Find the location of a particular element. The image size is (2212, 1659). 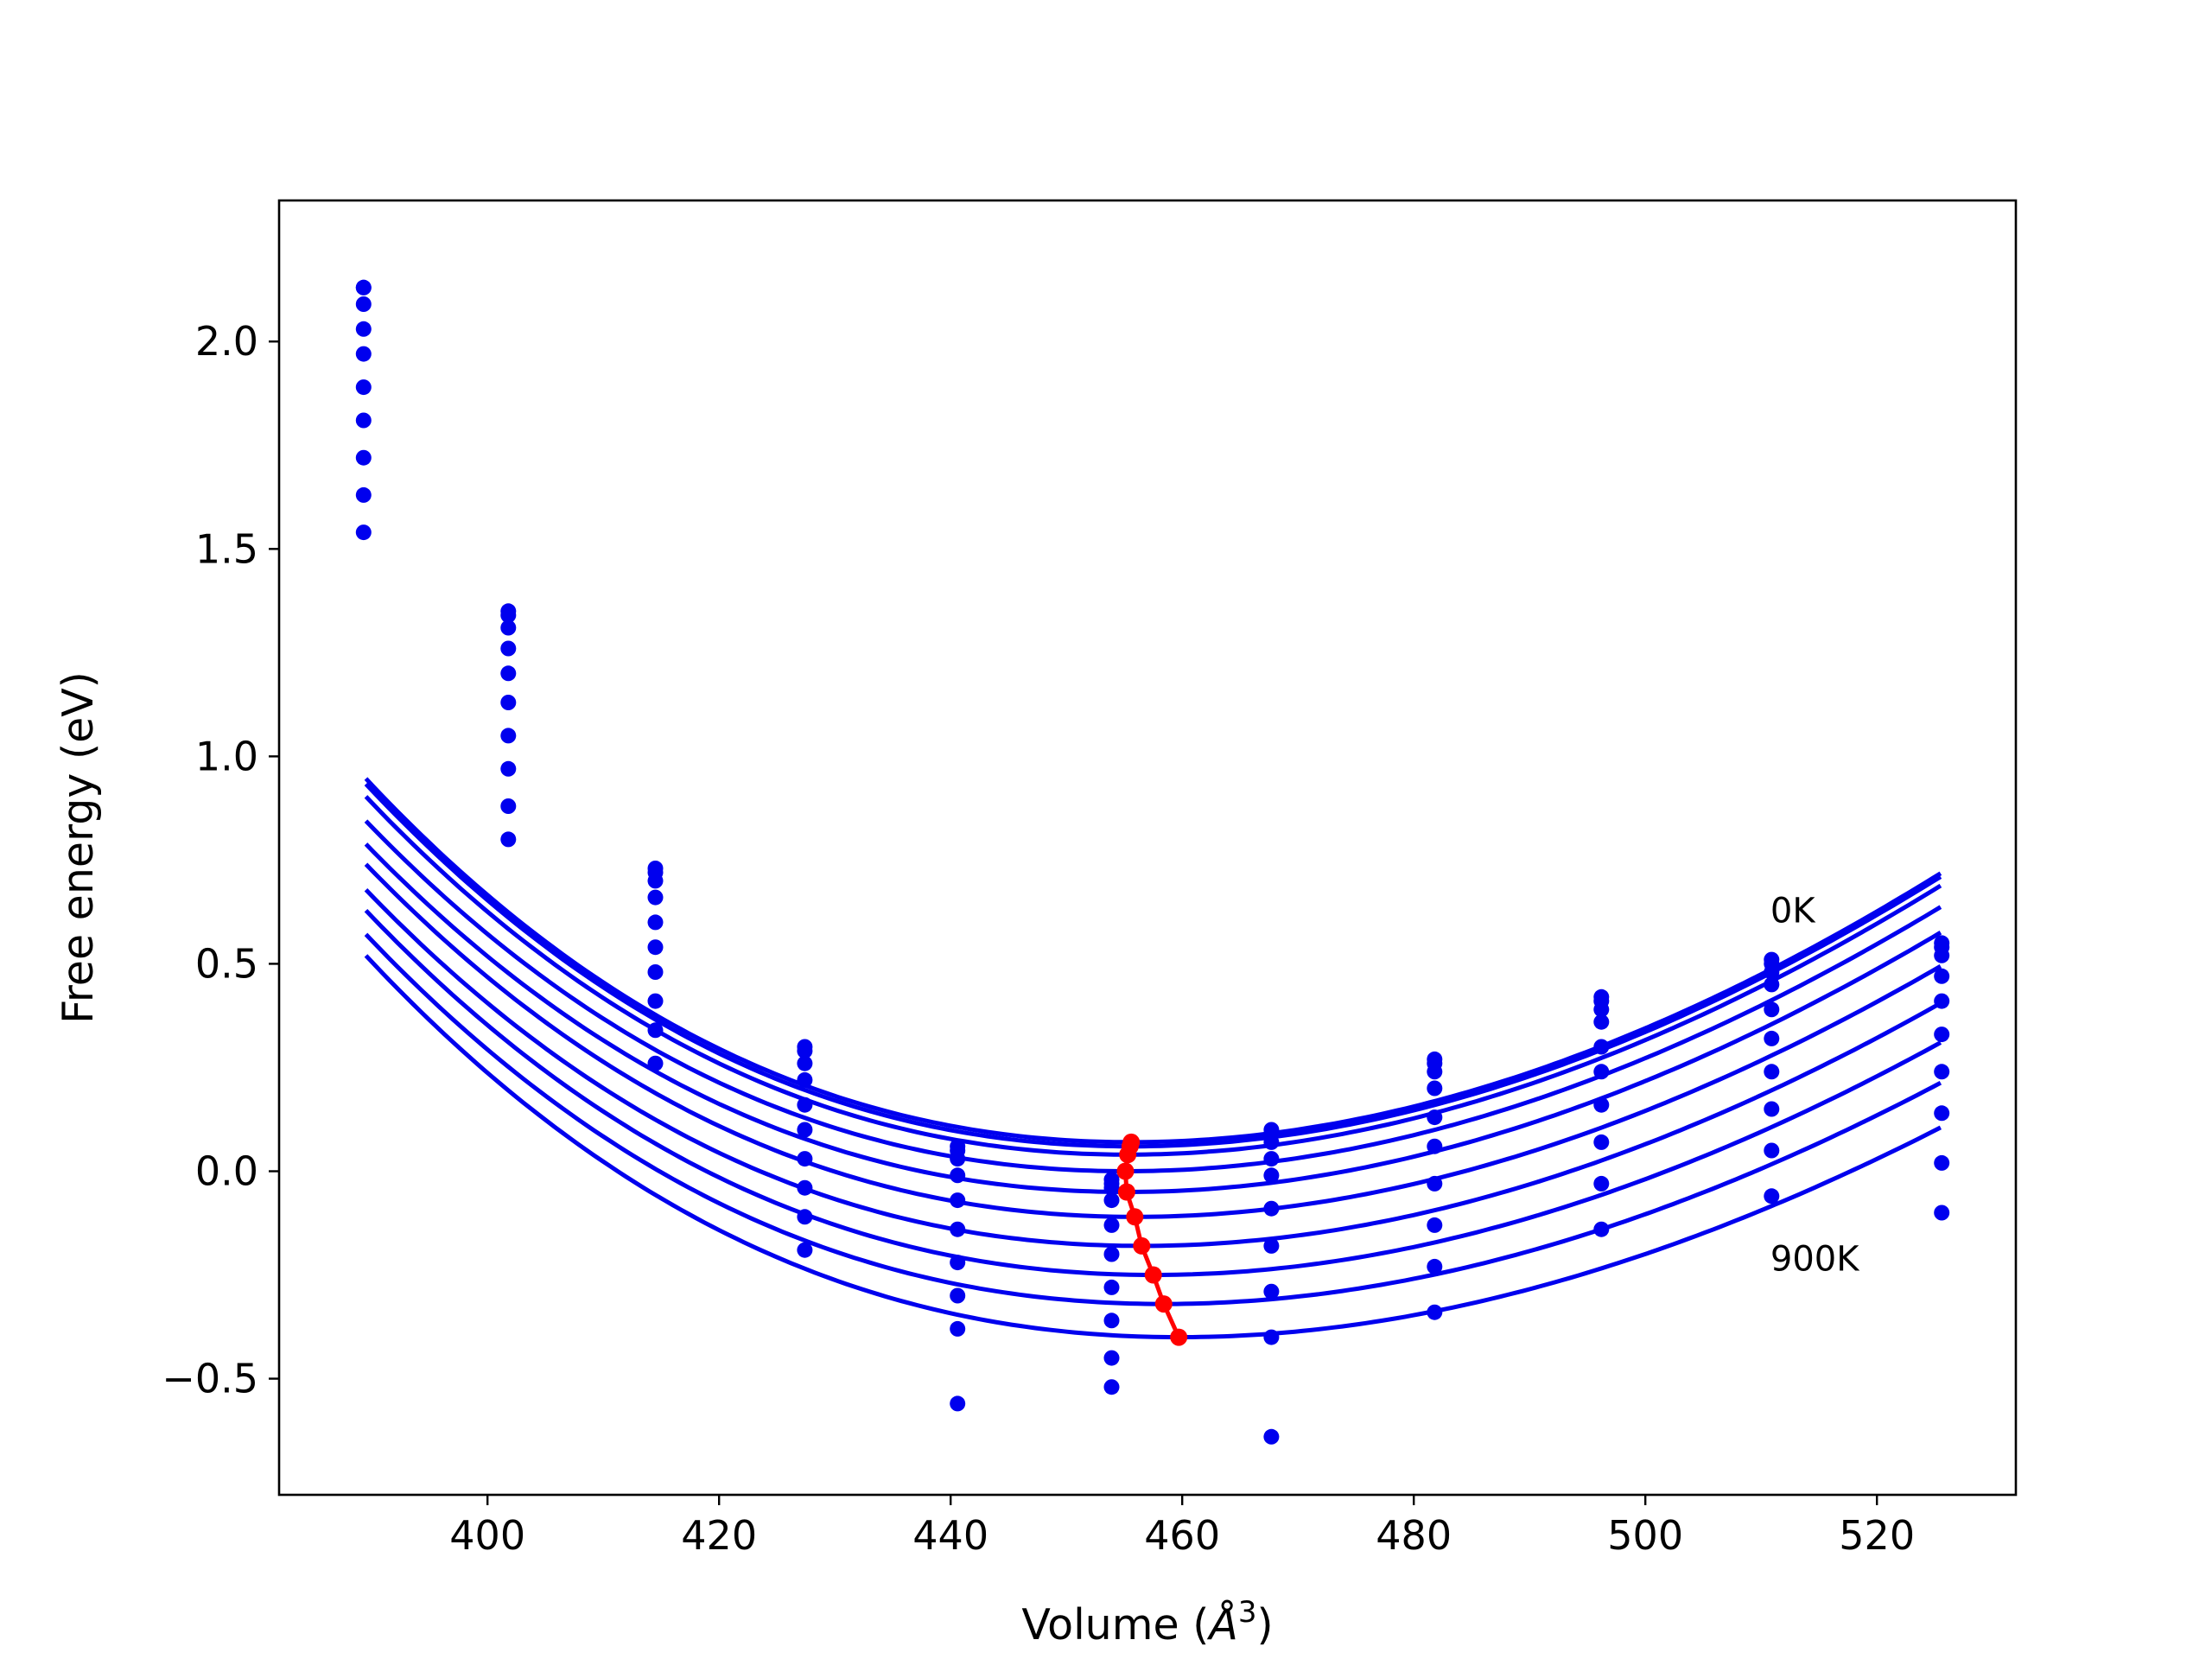

x-tick-label: 400 is located at coordinates (487, 1535).